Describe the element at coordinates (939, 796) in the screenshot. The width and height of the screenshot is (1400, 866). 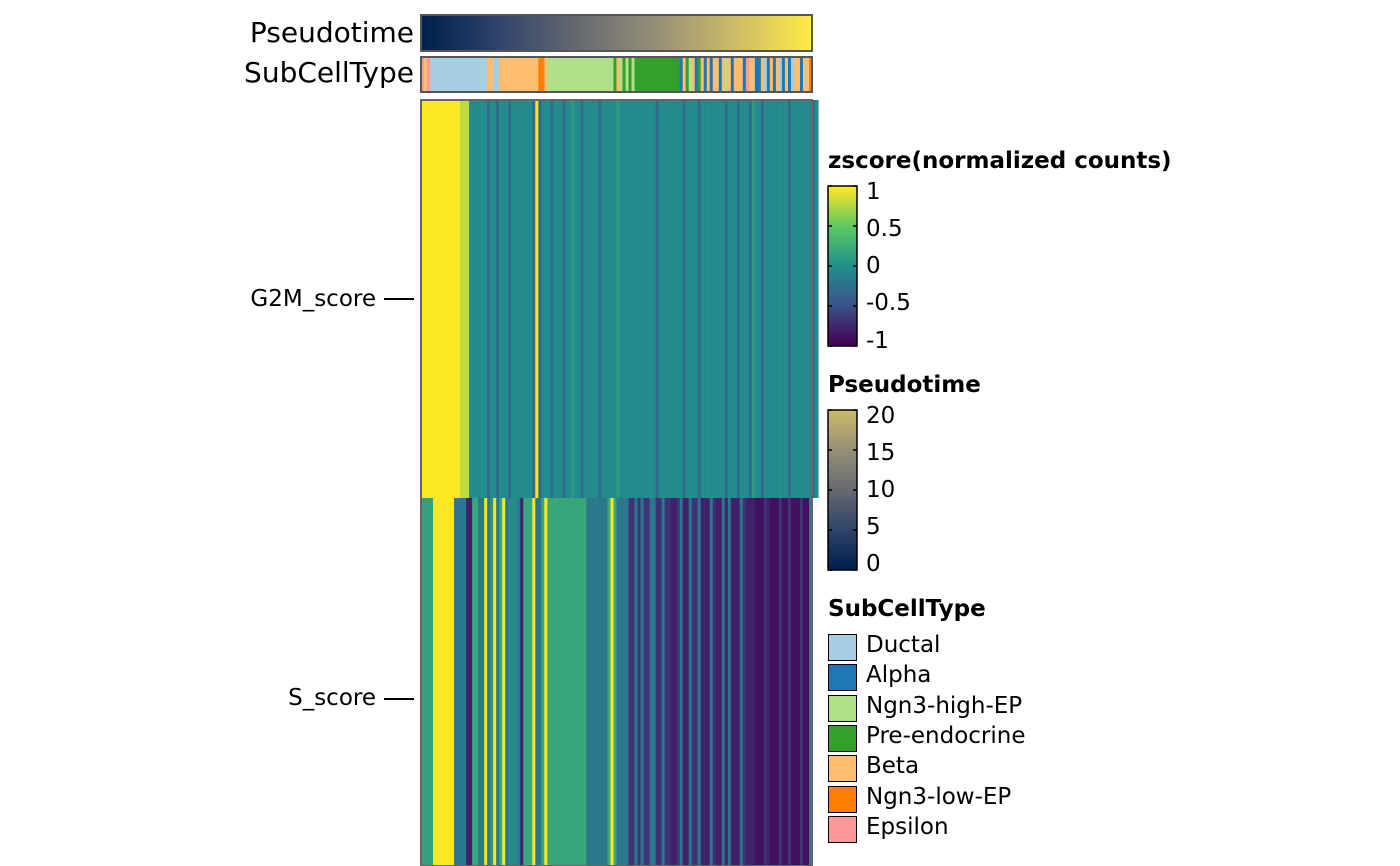
I see `legend-label-ngn3-low-ep: Ngn3-low-EP` at that location.